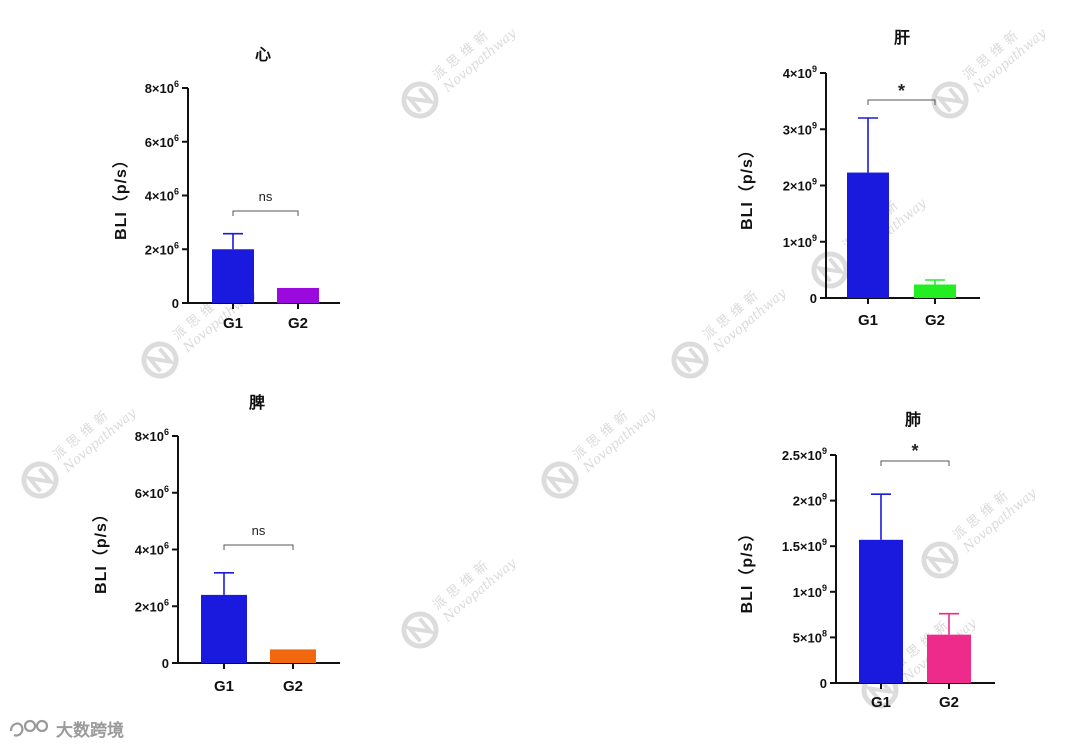 This screenshot has height=750, width=1080. Describe the element at coordinates (257, 402) in the screenshot. I see `chart-title: 脾` at that location.